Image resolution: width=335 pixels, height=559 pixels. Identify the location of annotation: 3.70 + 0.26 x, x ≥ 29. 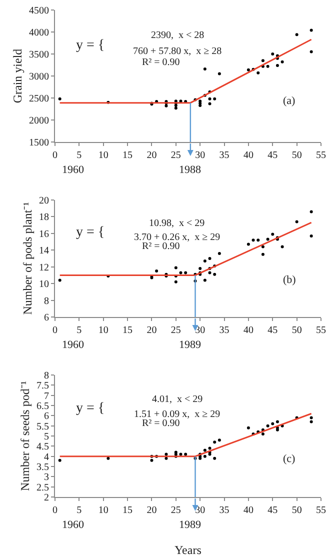
(177, 237).